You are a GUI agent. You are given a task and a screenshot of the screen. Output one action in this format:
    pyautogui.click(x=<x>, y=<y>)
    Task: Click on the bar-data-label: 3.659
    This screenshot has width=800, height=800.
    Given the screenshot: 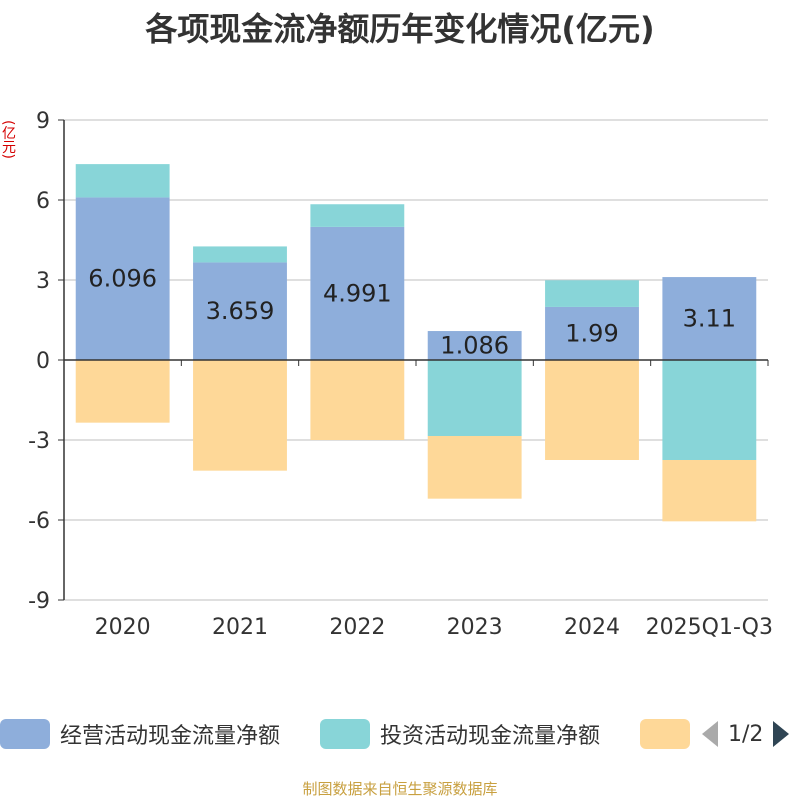 What is the action you would take?
    pyautogui.click(x=240, y=311)
    